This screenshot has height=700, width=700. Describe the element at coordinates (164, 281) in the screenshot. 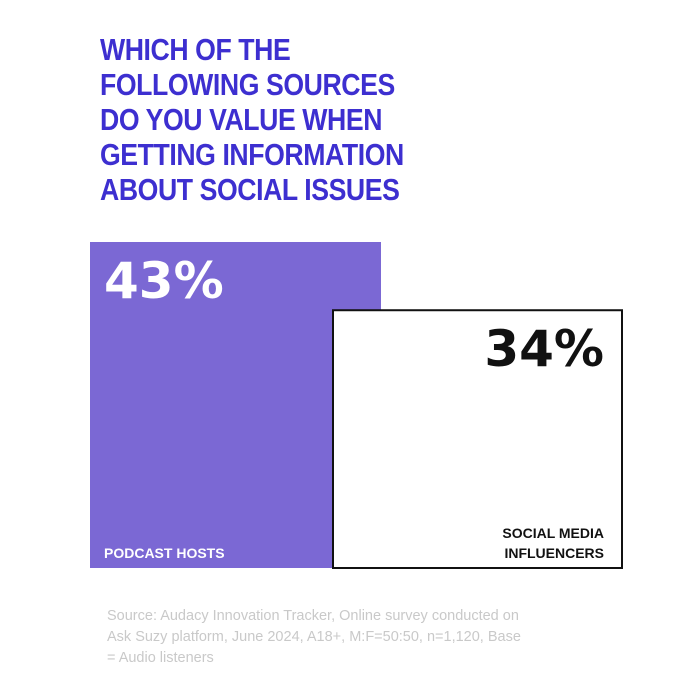

I see `data-label: 43%` at that location.